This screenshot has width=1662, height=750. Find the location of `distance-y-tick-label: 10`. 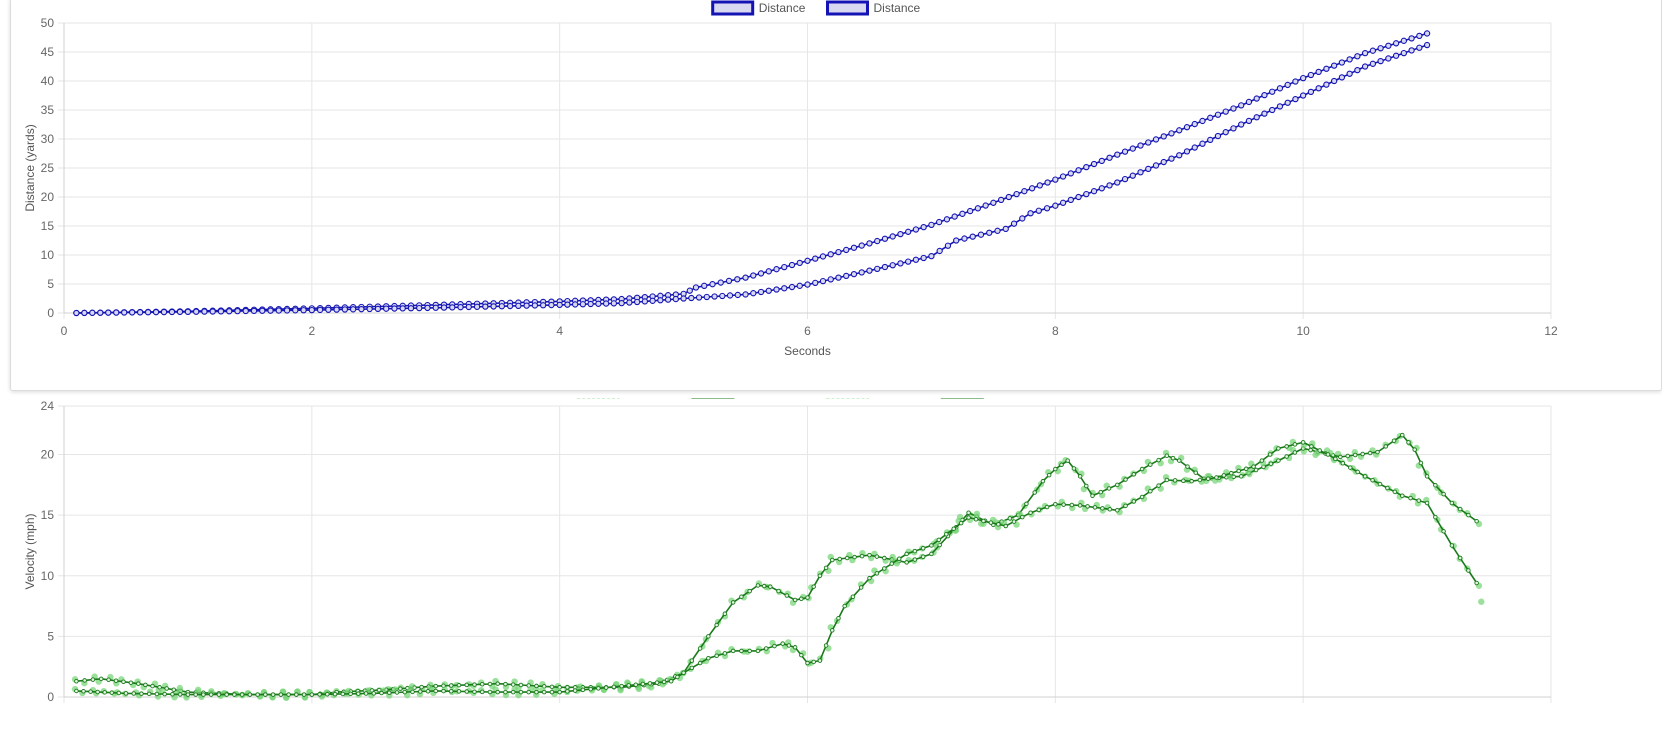

distance-y-tick-label: 10 is located at coordinates (48, 255).